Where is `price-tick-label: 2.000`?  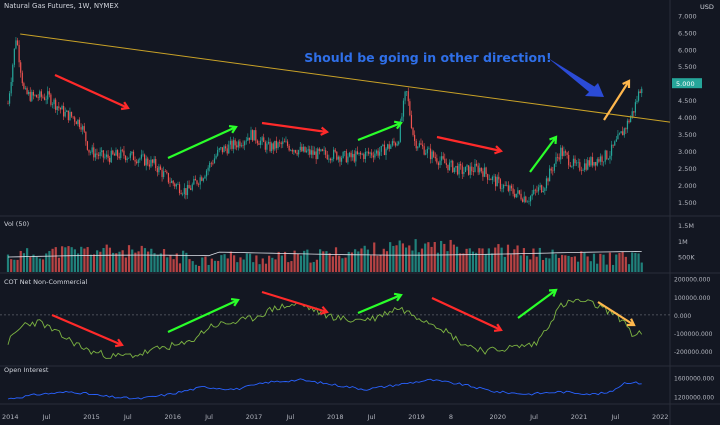 price-tick-label: 2.000 is located at coordinates (687, 186).